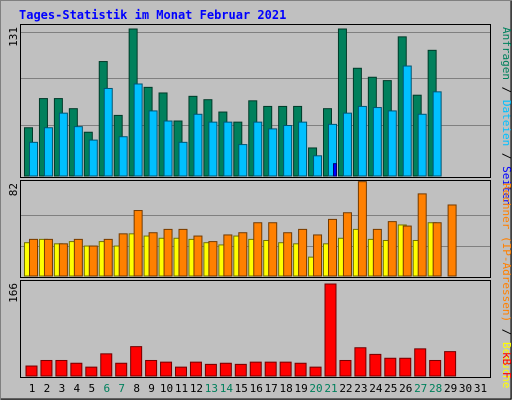 The image size is (512, 400). I want to click on x-tick-label-day-12: 12, so click(196, 388).